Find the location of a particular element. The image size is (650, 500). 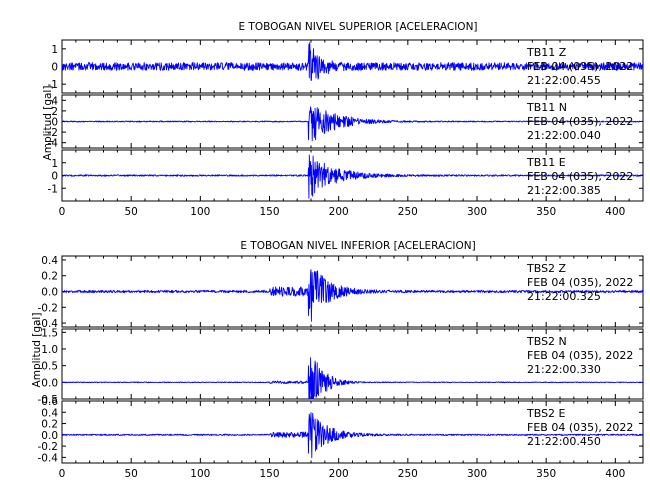

chart1-panel2-ytick-label: 0.0 is located at coordinates (49, 436).